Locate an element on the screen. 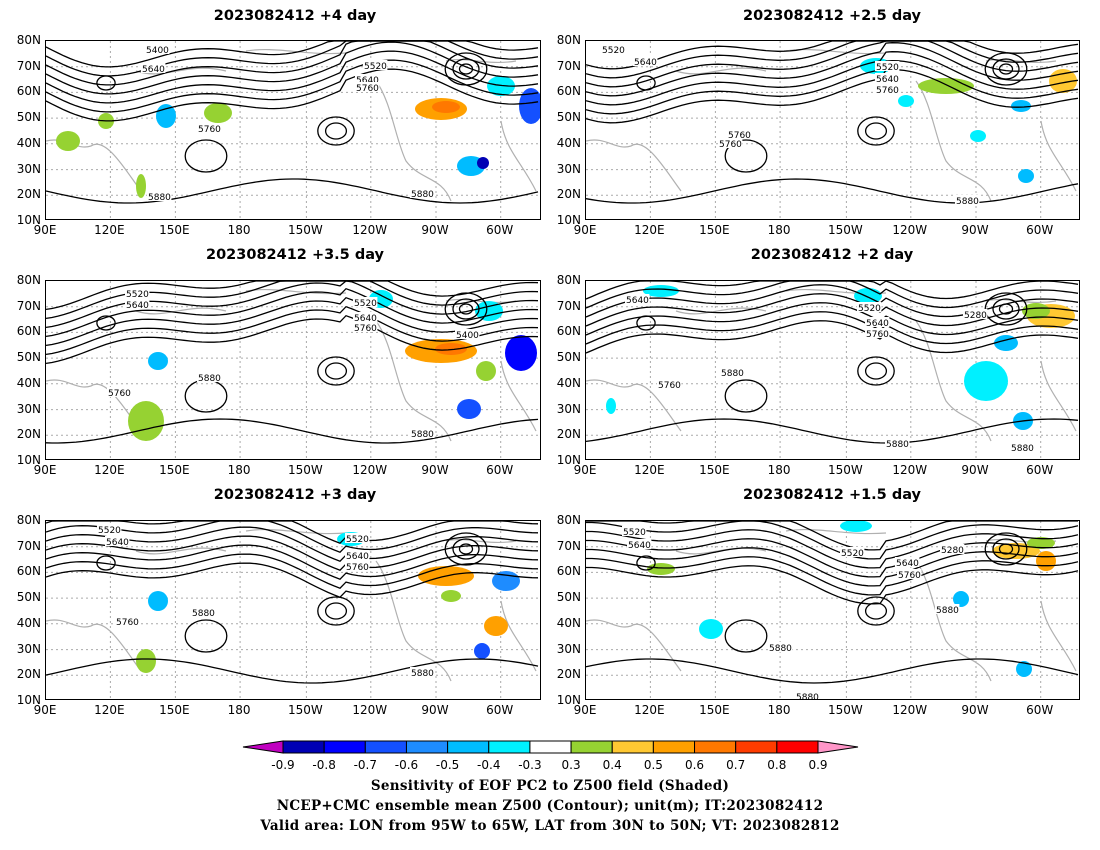  latitude-tick-label: 30N is located at coordinates (28, 408).